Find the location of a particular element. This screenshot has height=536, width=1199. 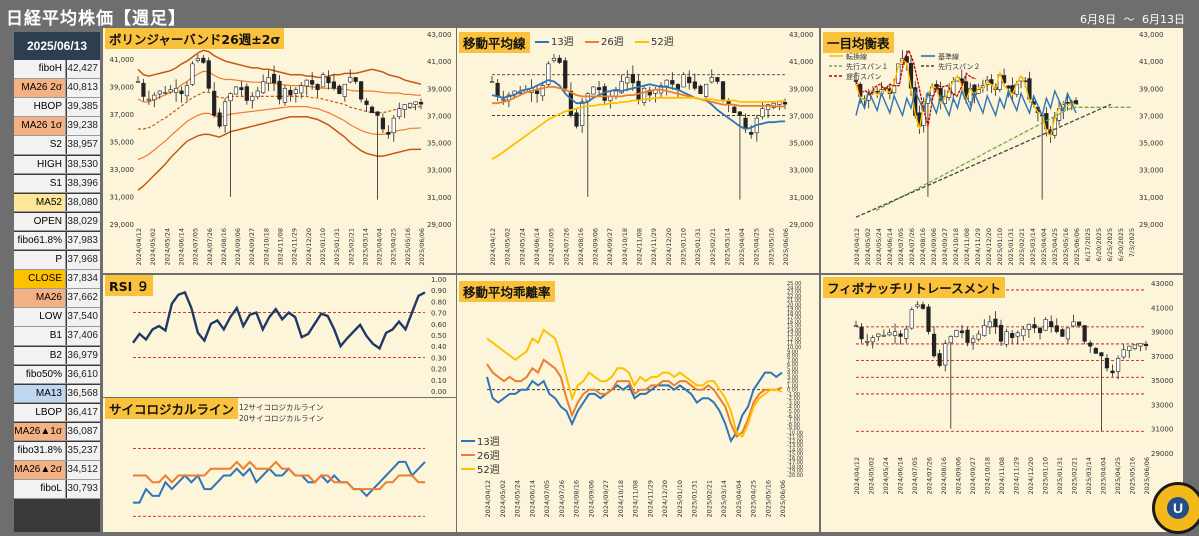

y-tick-label: -6.00 is located at coordinates (793, 416).